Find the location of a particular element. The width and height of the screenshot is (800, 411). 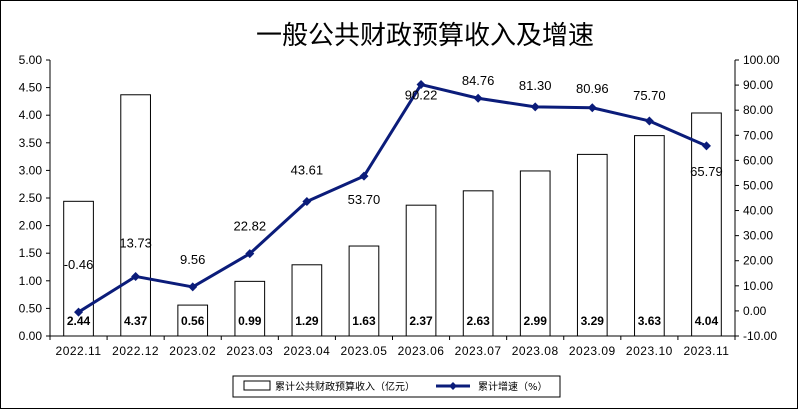

y-right-tick-label: 80.00 is located at coordinates (758, 110).